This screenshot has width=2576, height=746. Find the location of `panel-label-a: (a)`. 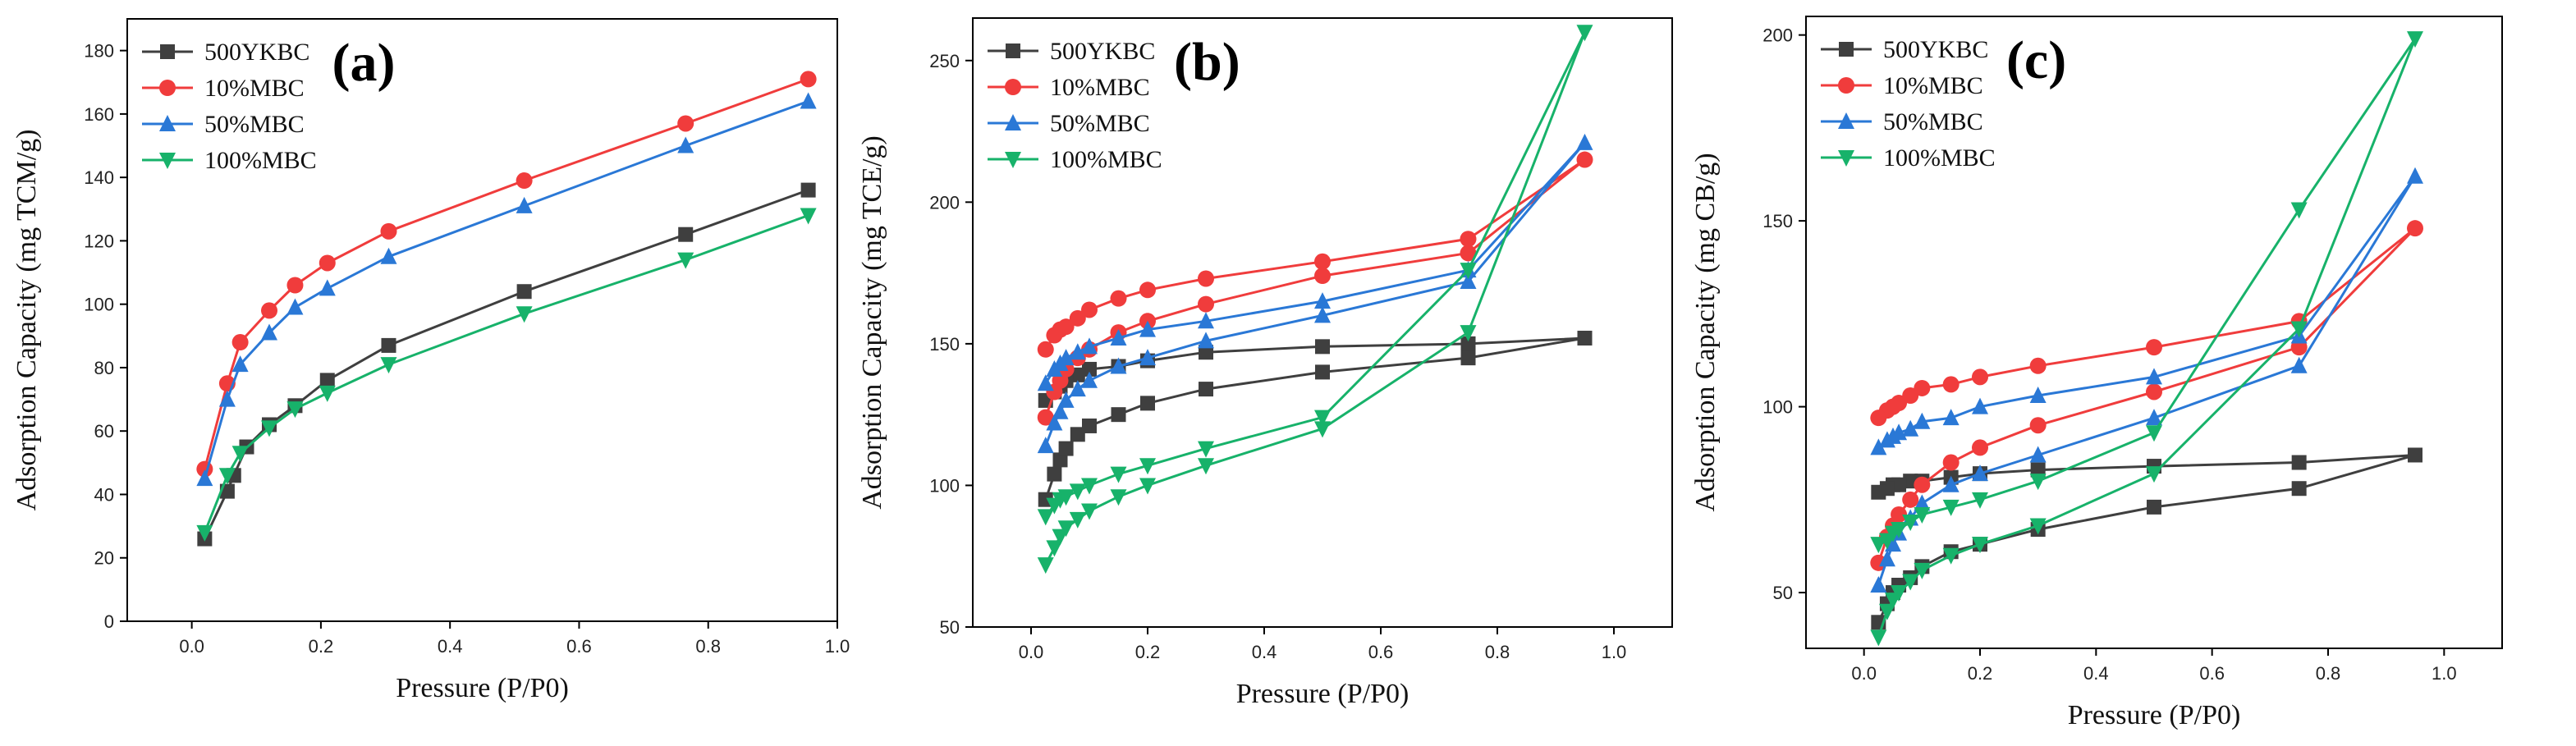

panel-label-a: (a) is located at coordinates (364, 63).